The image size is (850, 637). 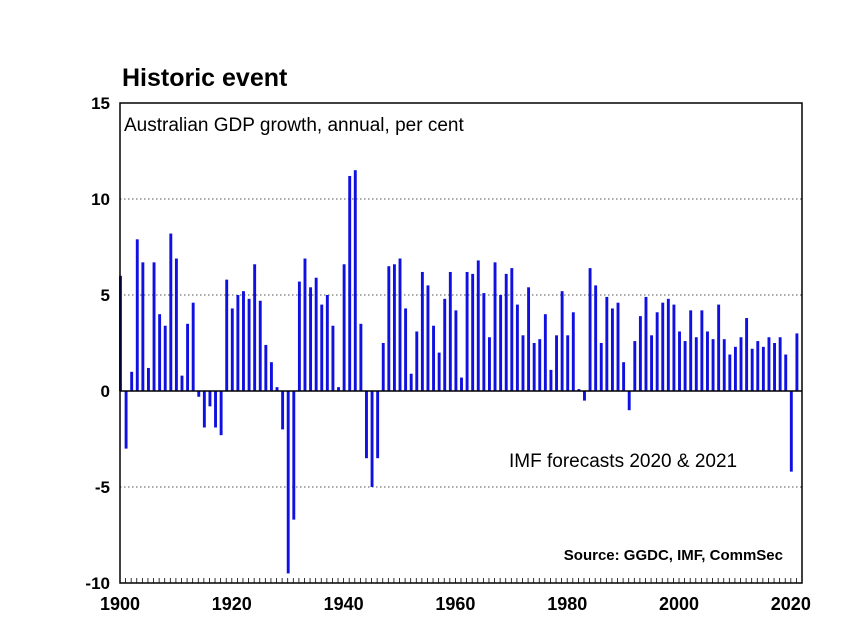 I want to click on chart-title: Historic event, so click(x=205, y=78).